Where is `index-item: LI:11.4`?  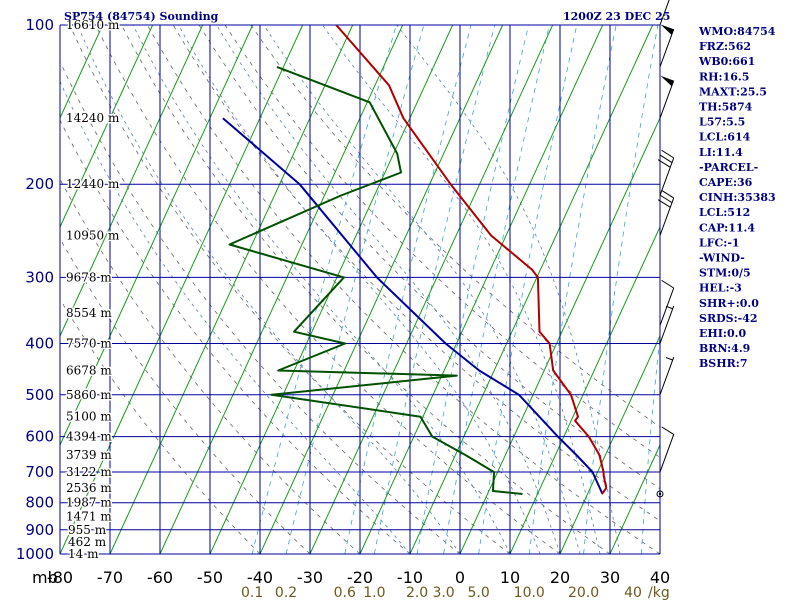
index-item: LI:11.4 is located at coordinates (721, 152).